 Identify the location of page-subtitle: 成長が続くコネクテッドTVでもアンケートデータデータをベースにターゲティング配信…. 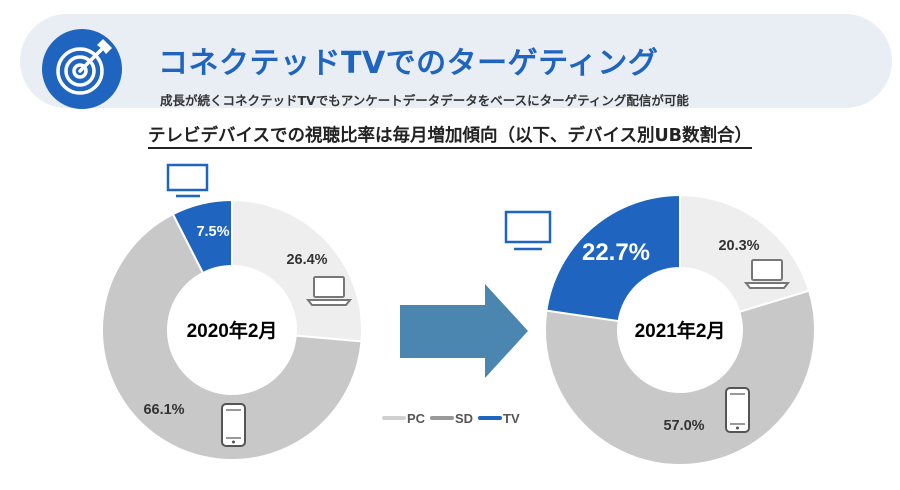
(424, 100).